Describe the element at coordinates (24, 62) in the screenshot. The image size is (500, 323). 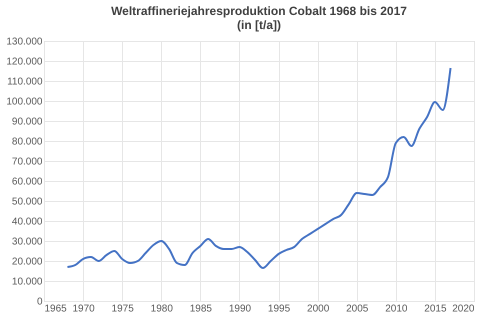
I see `y-tick-label: 120.000` at that location.